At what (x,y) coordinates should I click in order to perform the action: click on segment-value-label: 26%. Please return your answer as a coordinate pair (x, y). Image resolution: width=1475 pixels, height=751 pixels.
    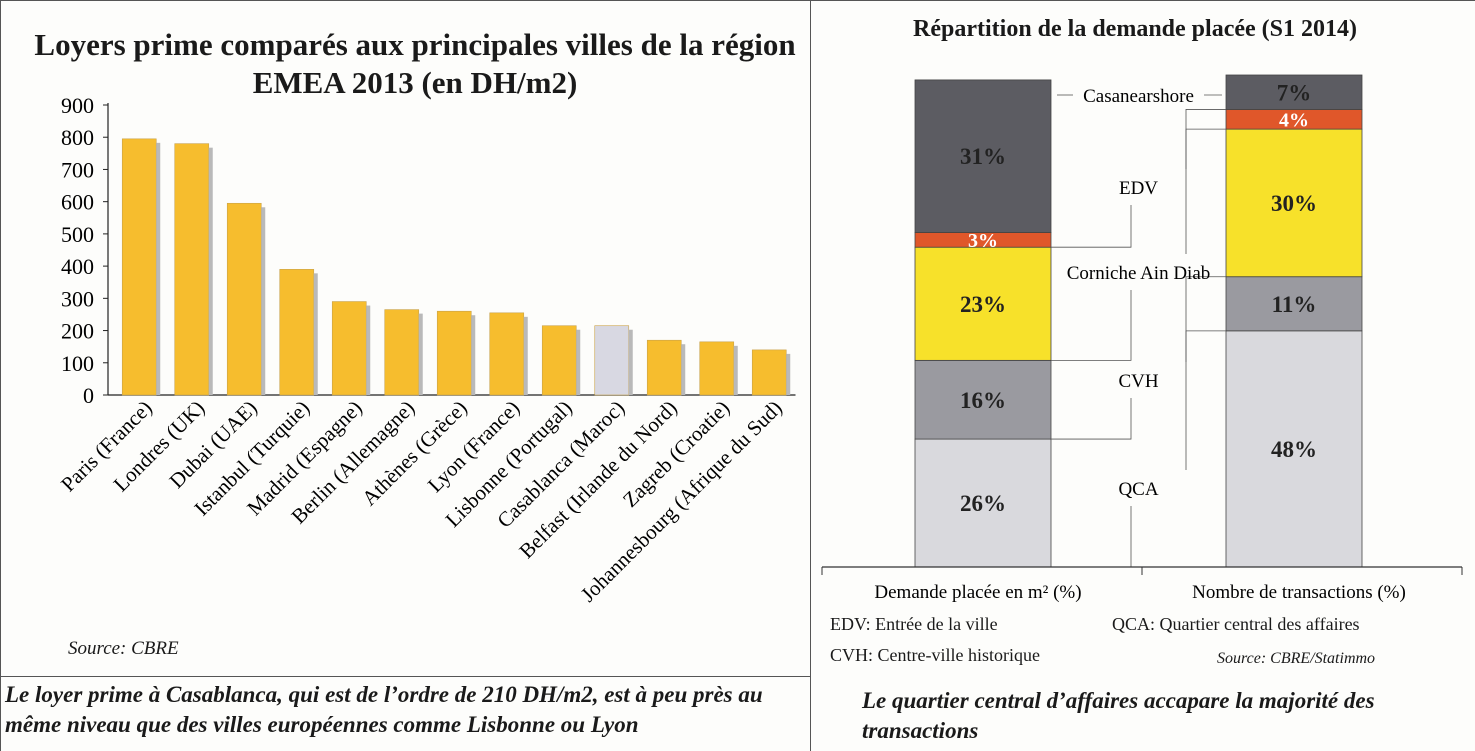
    Looking at the image, I should click on (983, 503).